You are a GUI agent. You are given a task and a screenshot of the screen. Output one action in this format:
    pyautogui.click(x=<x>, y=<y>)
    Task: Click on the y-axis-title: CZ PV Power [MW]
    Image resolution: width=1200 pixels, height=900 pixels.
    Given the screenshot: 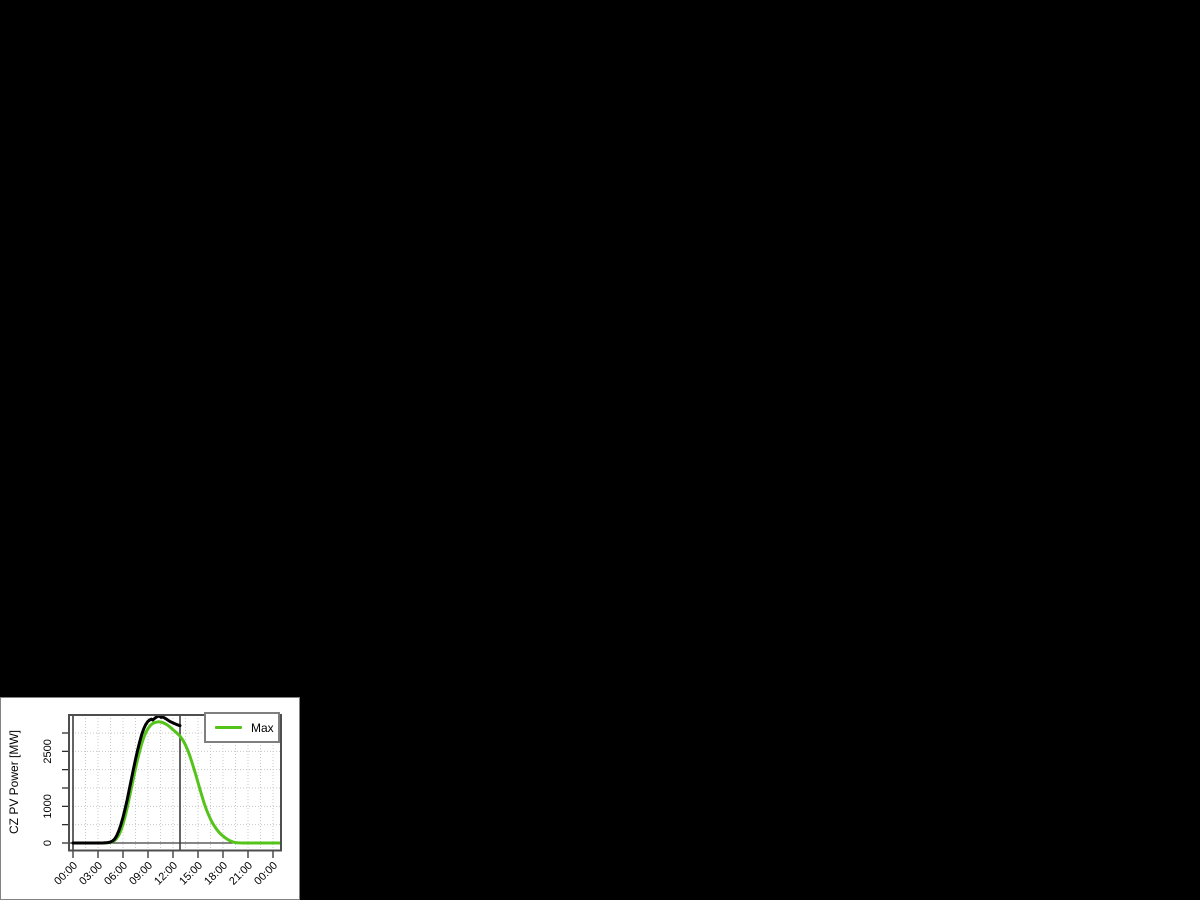 What is the action you would take?
    pyautogui.click(x=14, y=782)
    